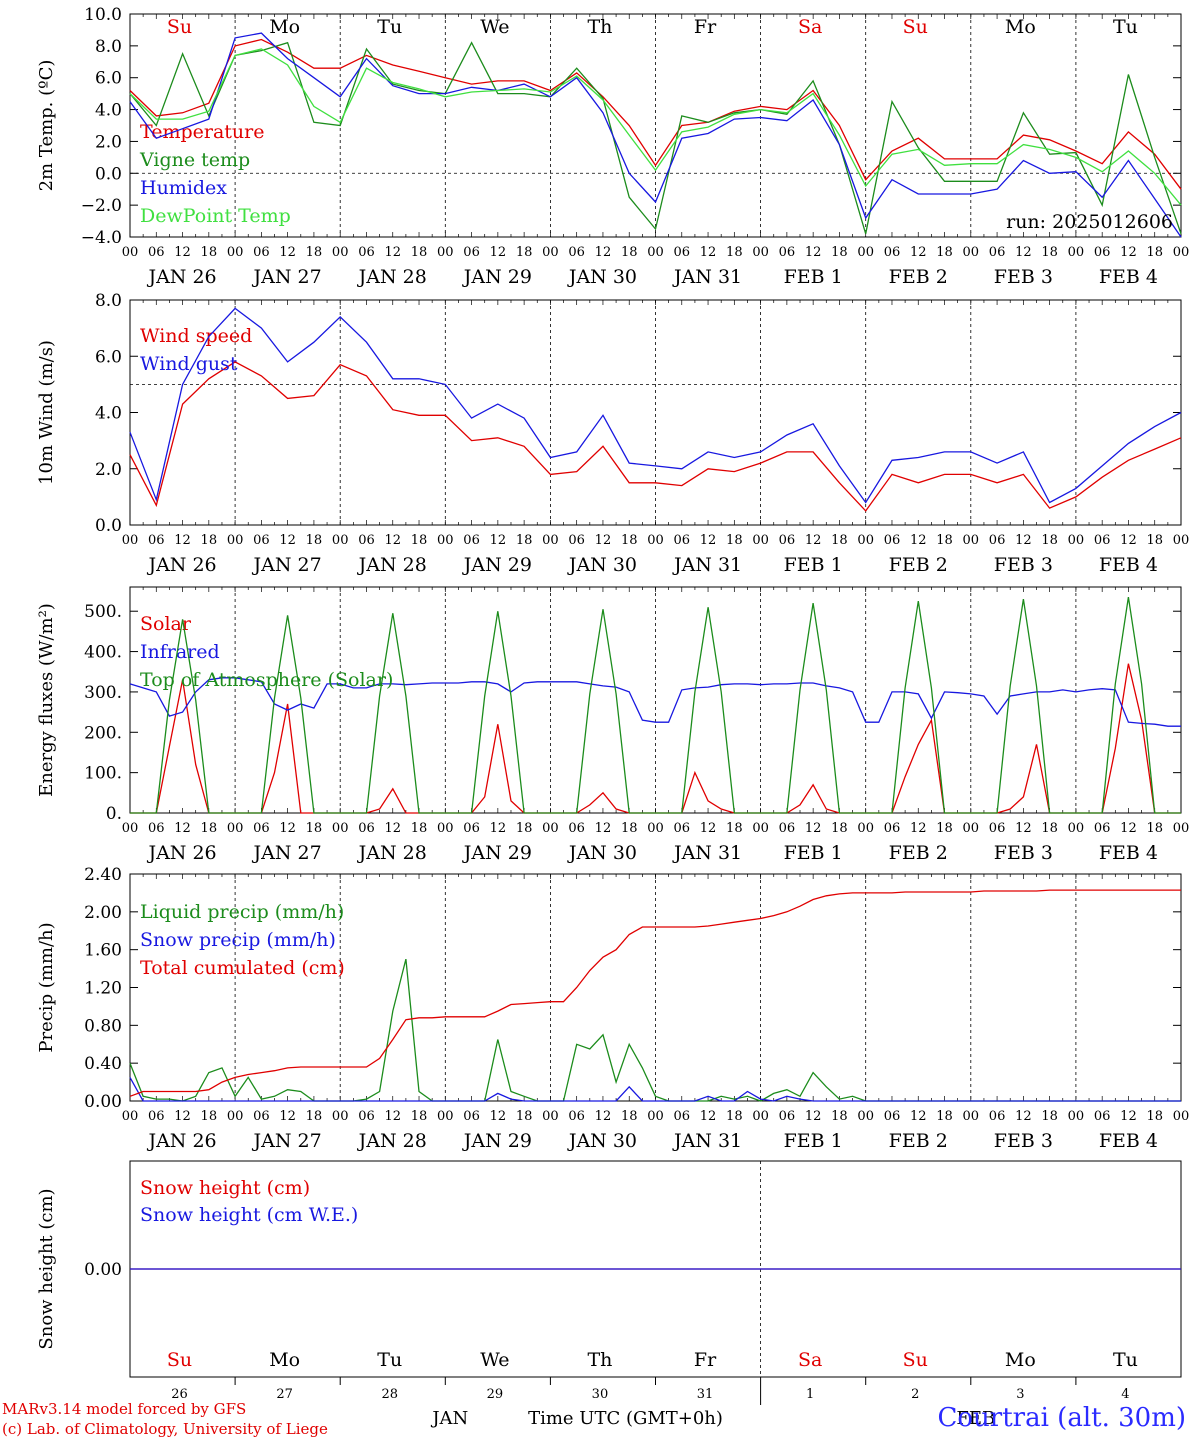 Image resolution: width=1194 pixels, height=1440 pixels. What do you see at coordinates (810, 1394) in the screenshot?
I see `day-number-label: 1` at bounding box center [810, 1394].